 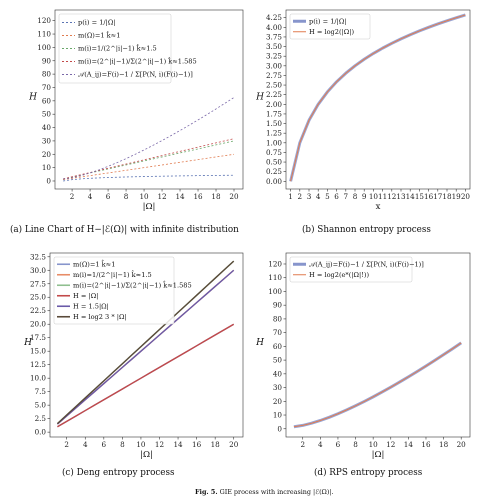 What do you see at coordinates (290, 196) in the screenshot?
I see `x-tick-label: 1` at bounding box center [290, 196].